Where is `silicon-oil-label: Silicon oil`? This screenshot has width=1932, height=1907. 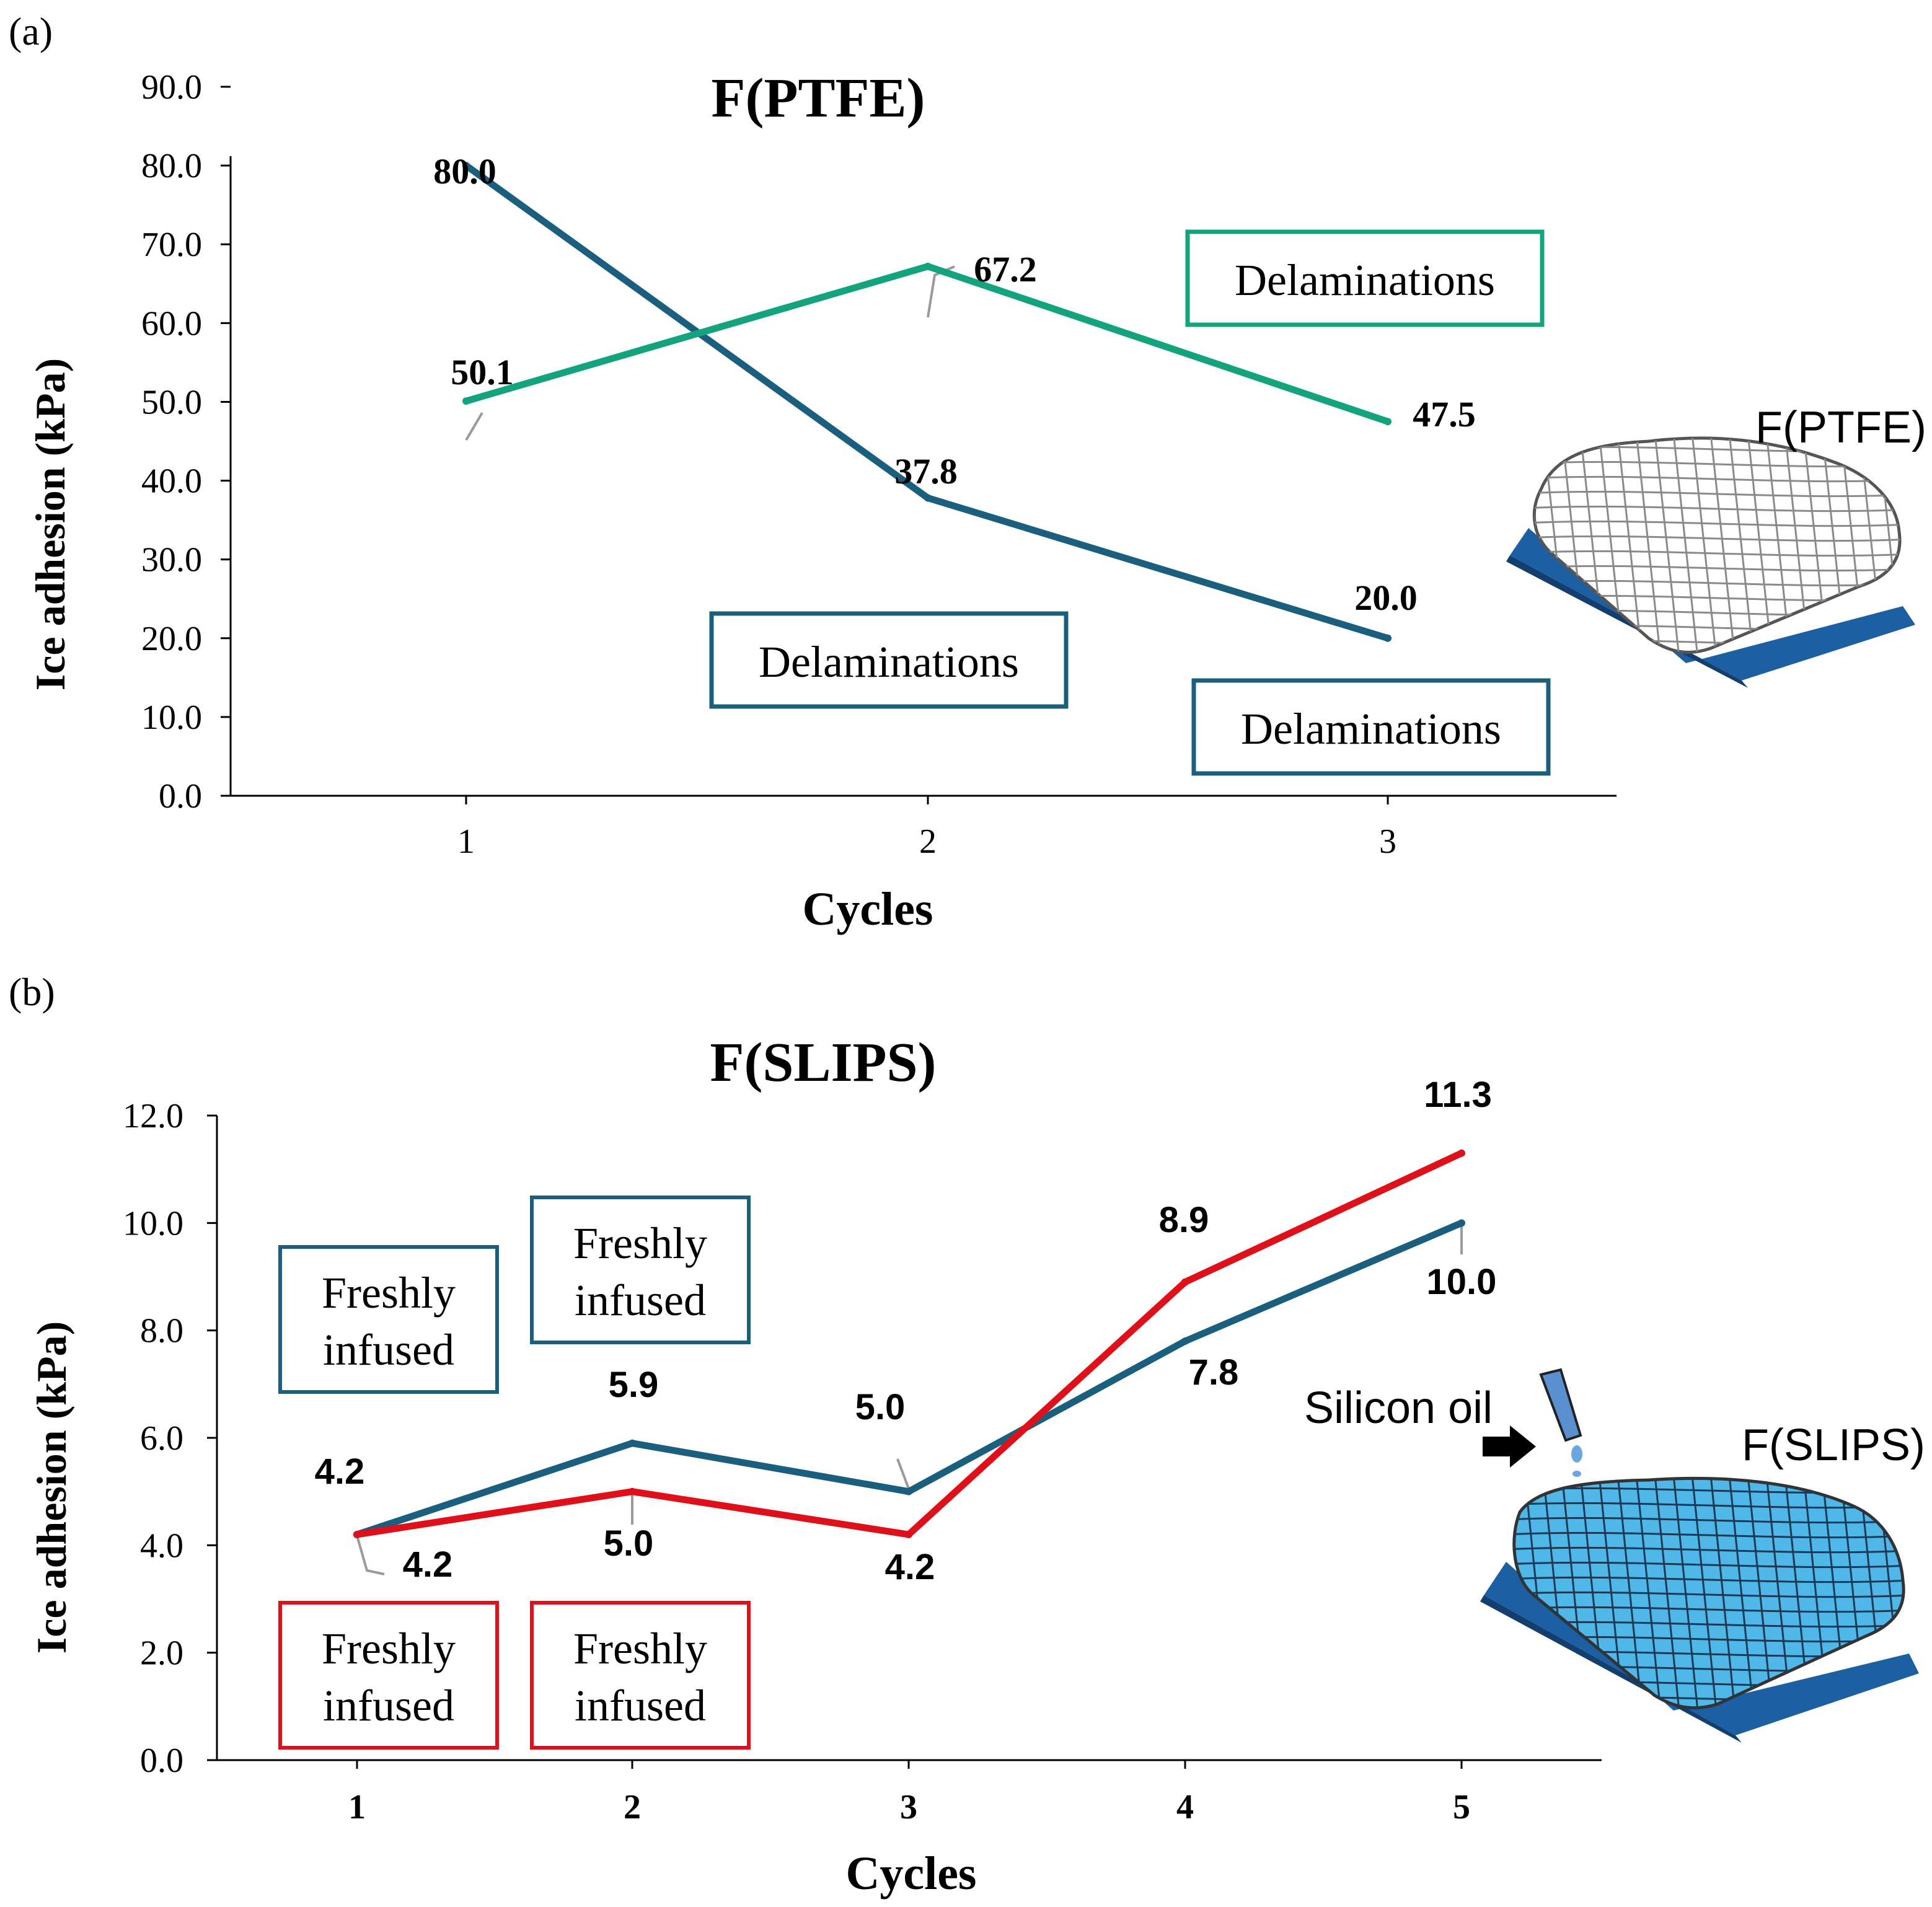 silicon-oil-label: Silicon oil is located at coordinates (1398, 1408).